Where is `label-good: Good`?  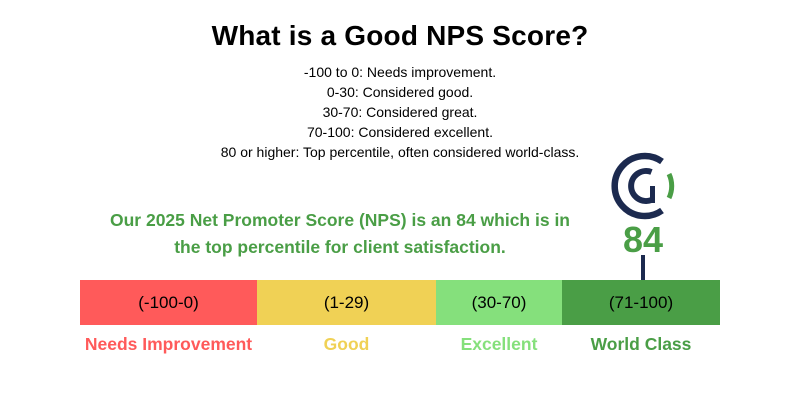 label-good: Good is located at coordinates (346, 343).